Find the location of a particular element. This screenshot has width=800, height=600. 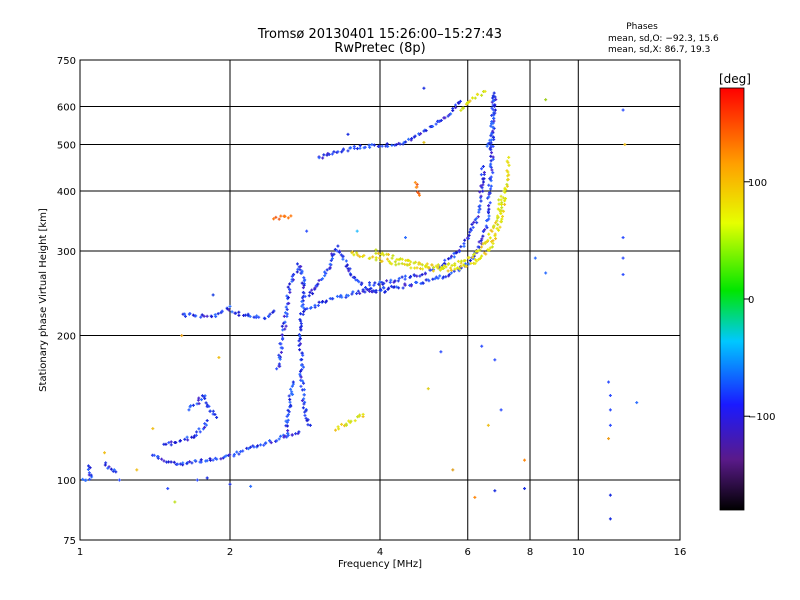

x-tick-label: 6 is located at coordinates (468, 552).